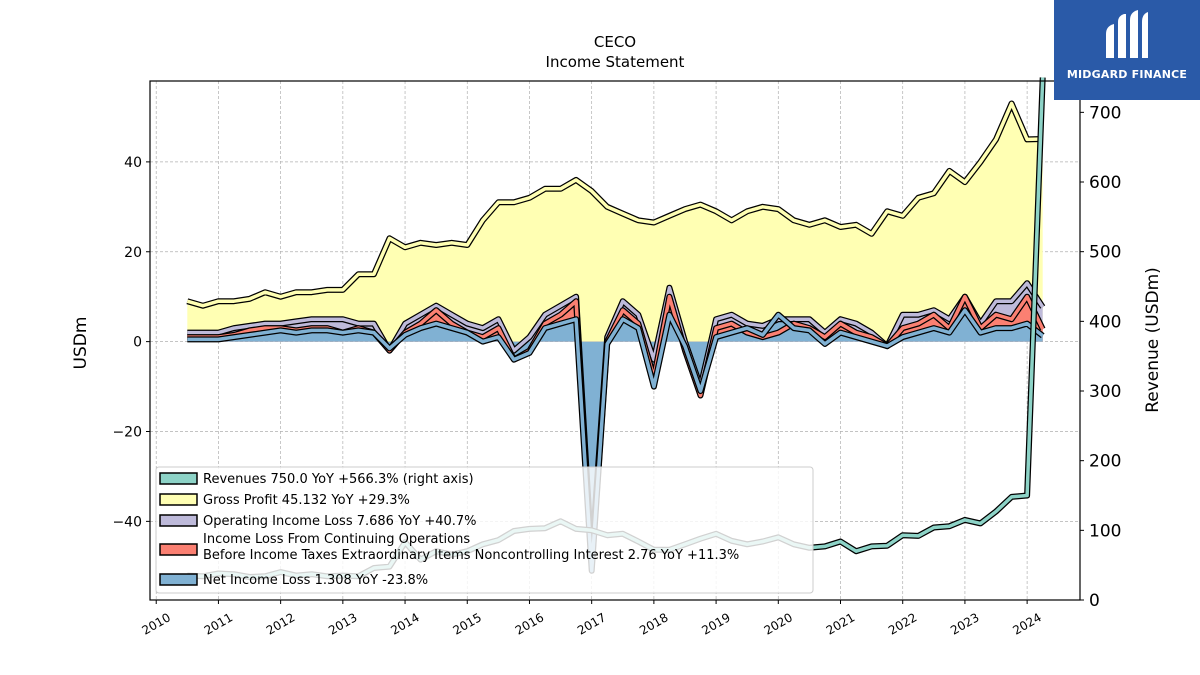  What do you see at coordinates (81, 343) in the screenshot?
I see `y-axis-label-left: USDm` at bounding box center [81, 343].